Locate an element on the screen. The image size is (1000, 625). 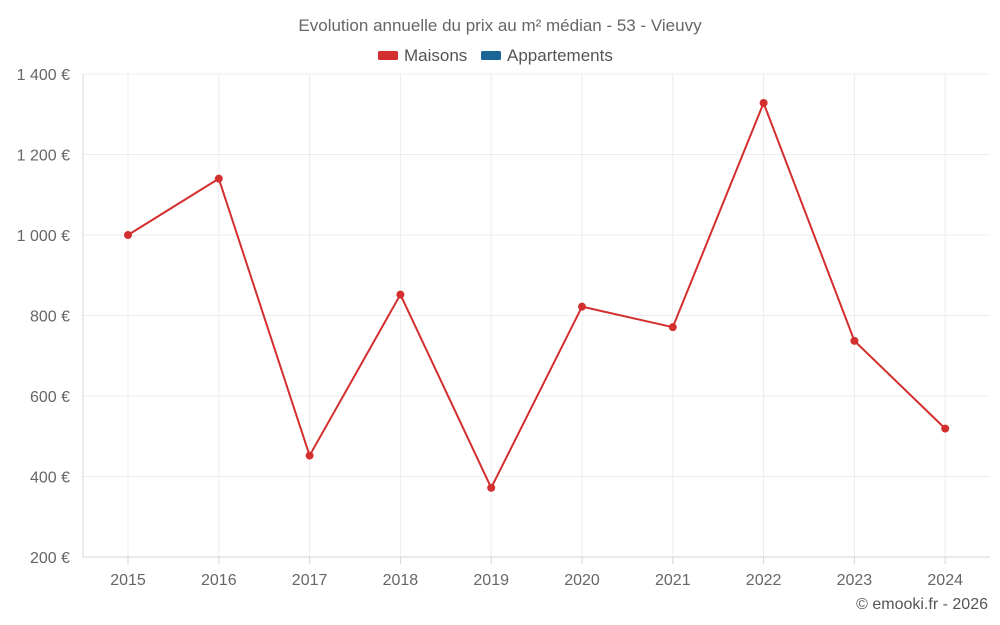
y-tick-label: 600 € is located at coordinates (50, 397).